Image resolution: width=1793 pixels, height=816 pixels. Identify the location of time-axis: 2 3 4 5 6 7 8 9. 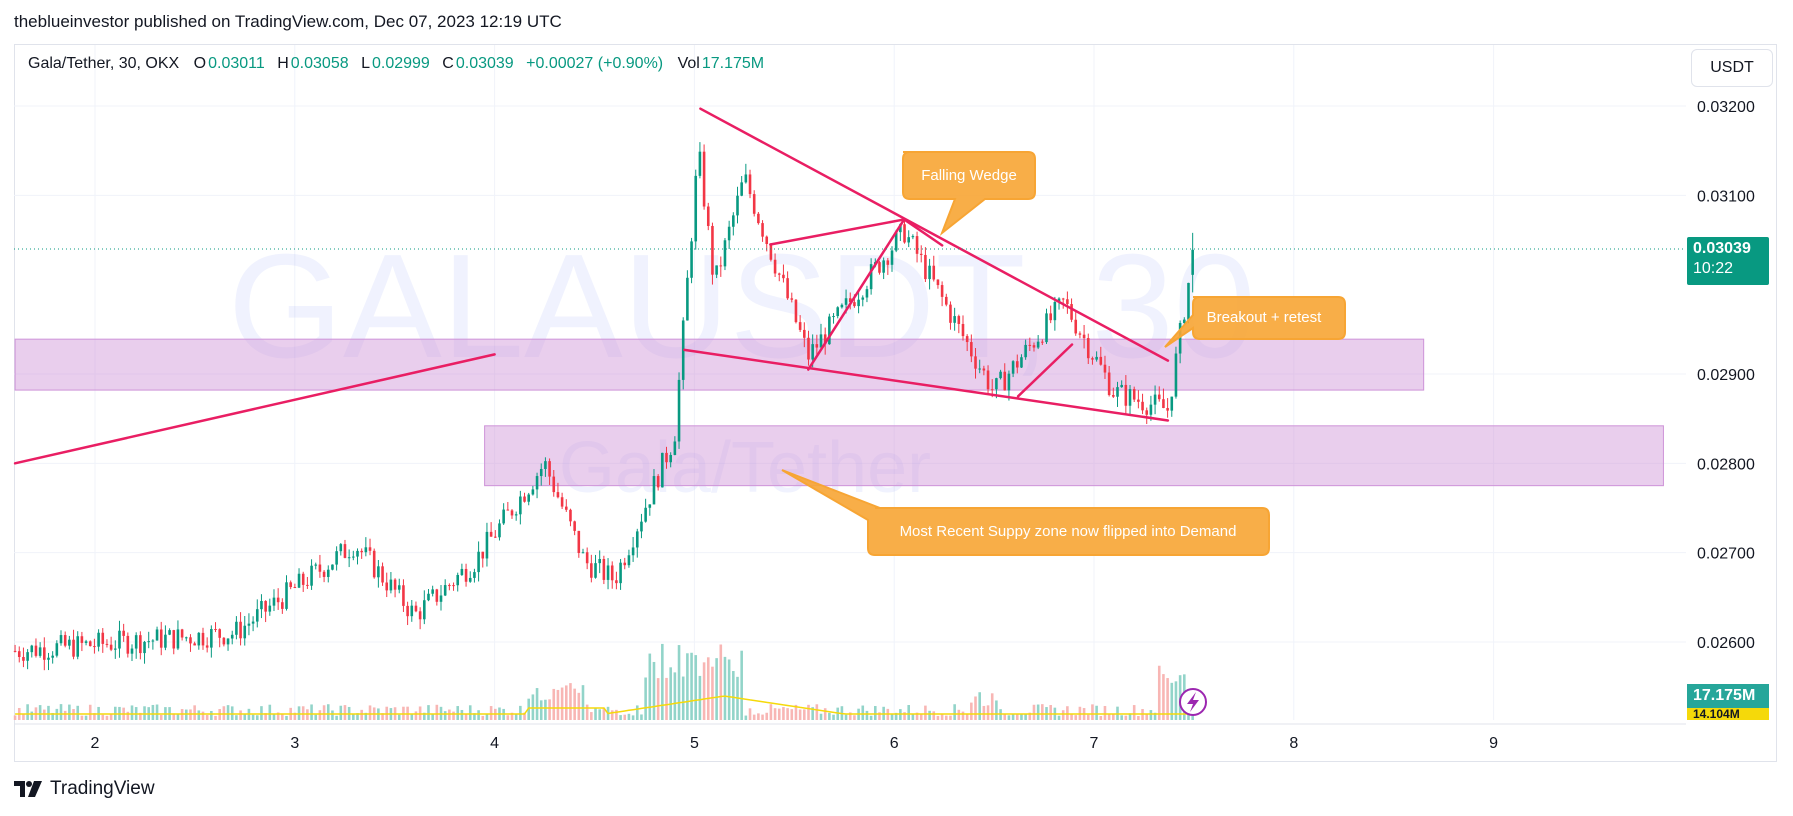
(850, 737).